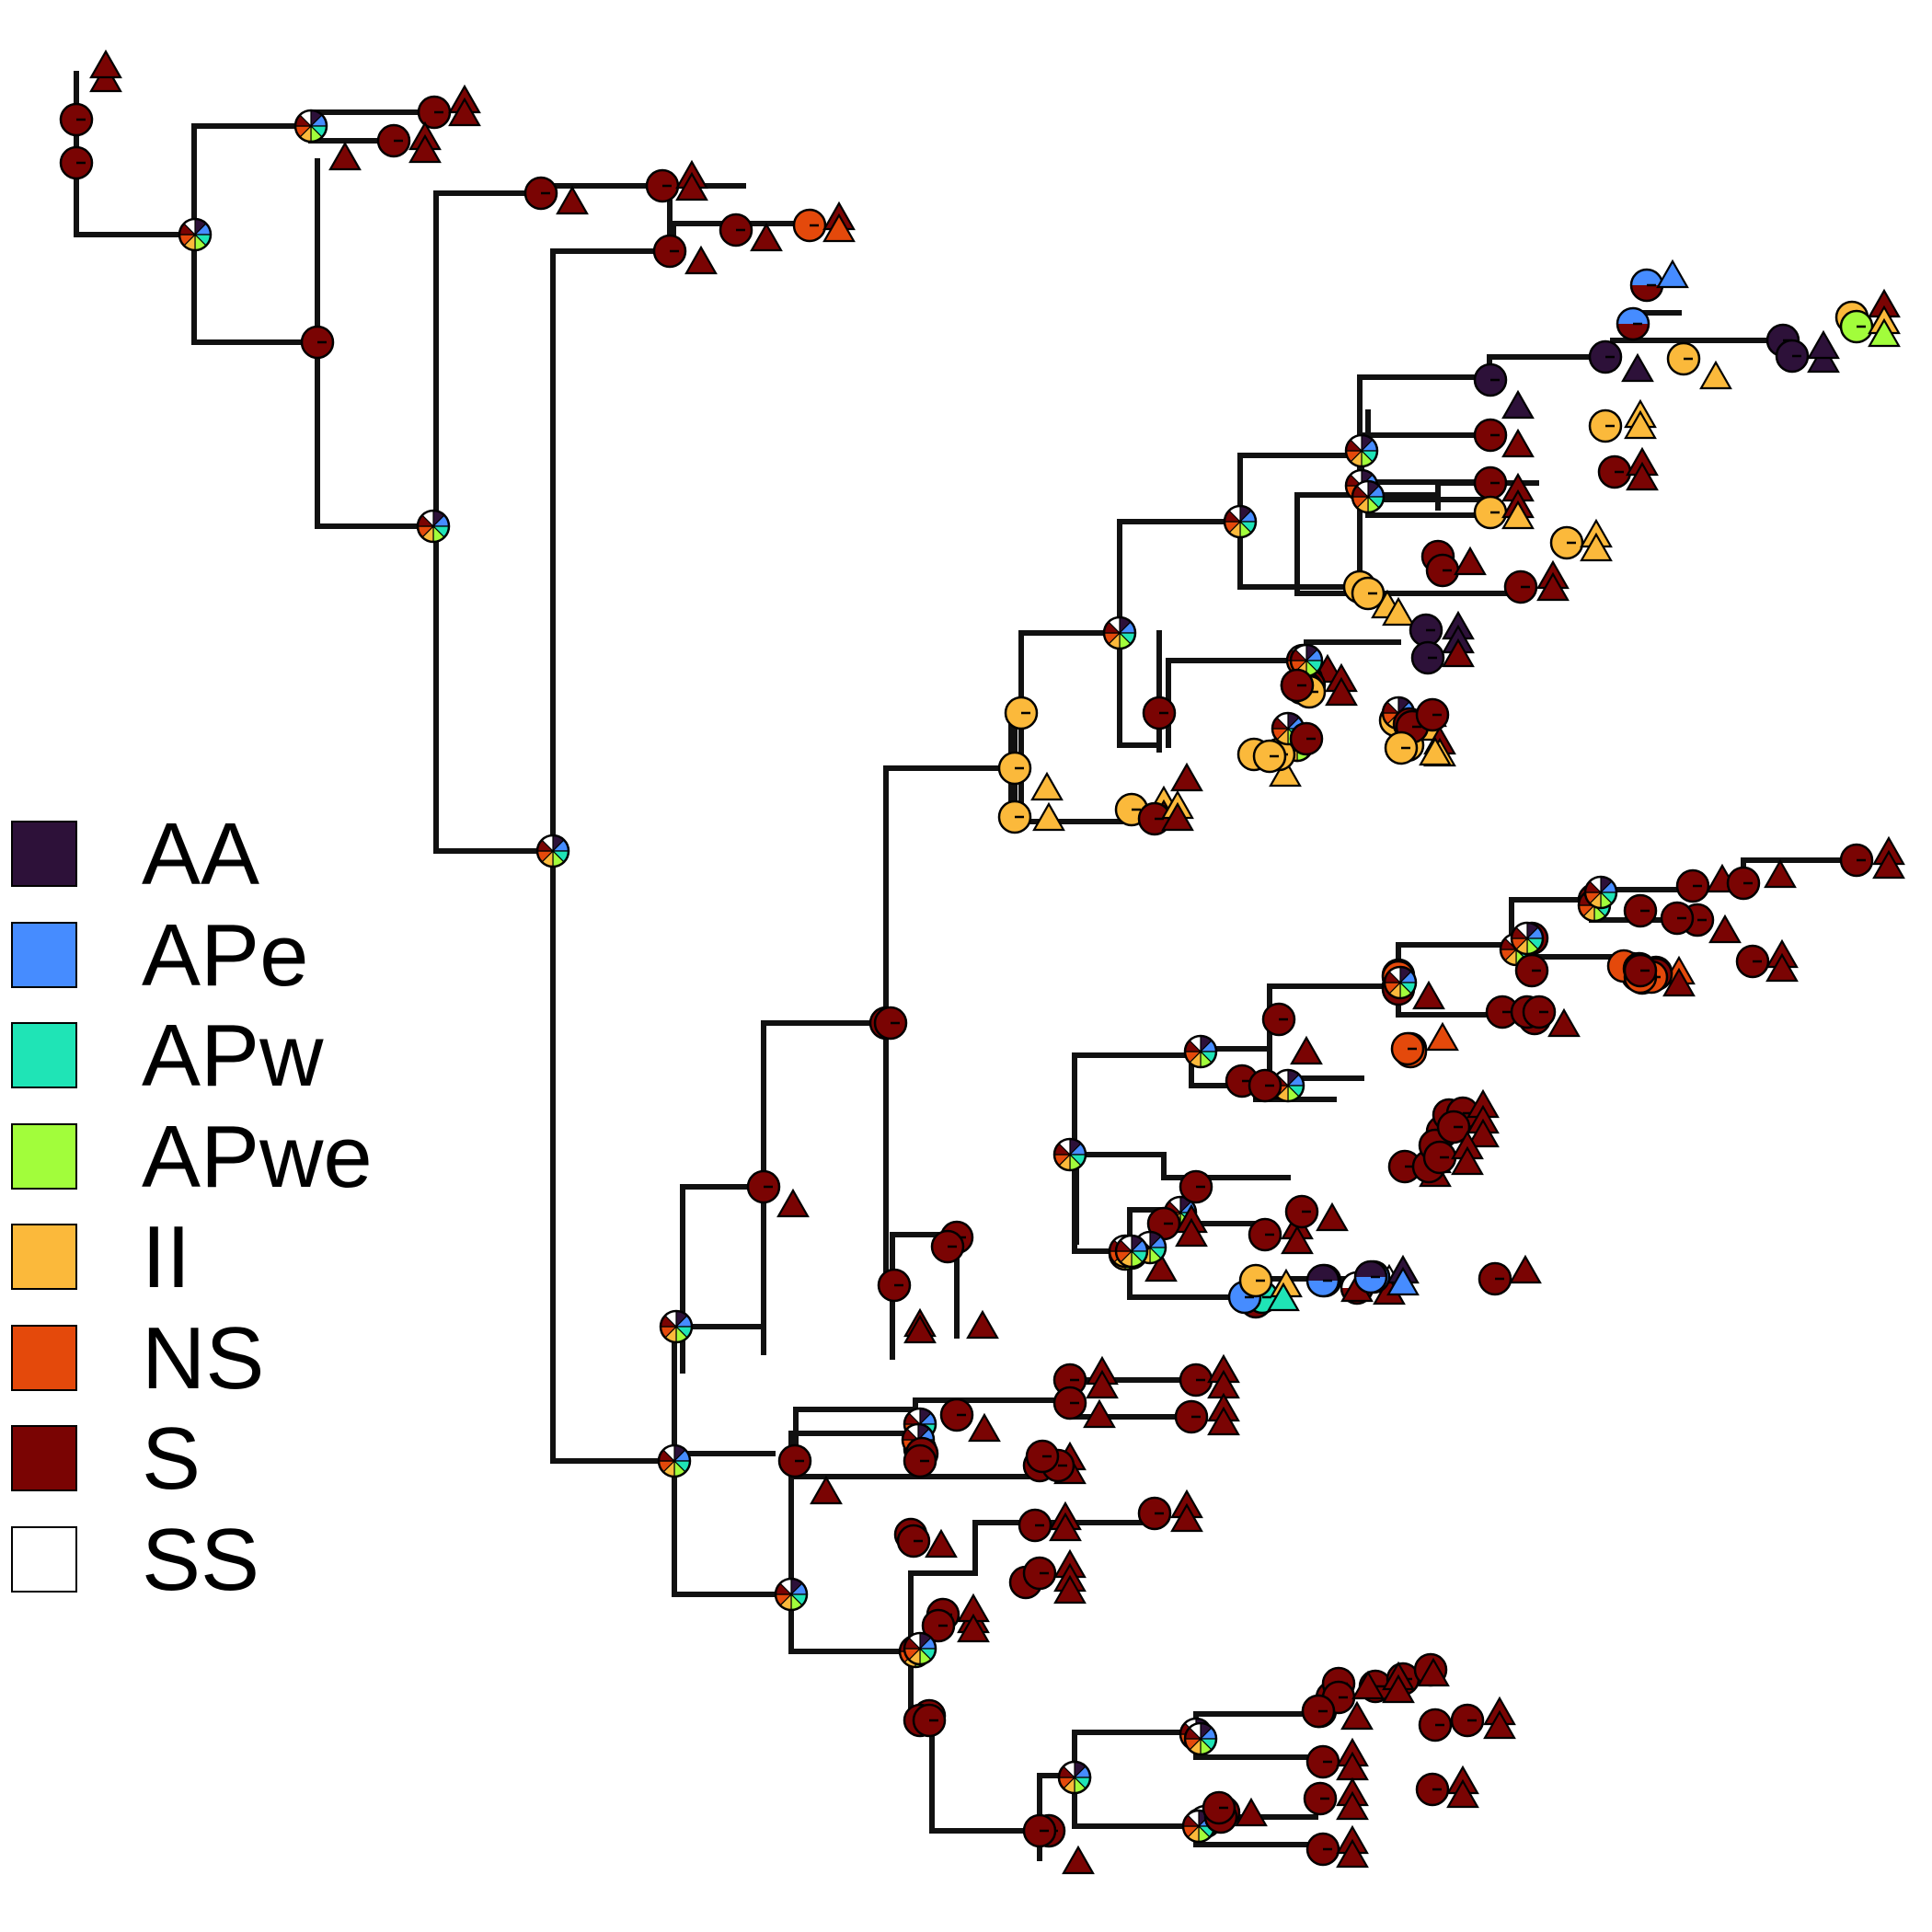 The image size is (1932, 1932). Describe the element at coordinates (200, 854) in the screenshot. I see `legend-label-aa: AA` at that location.